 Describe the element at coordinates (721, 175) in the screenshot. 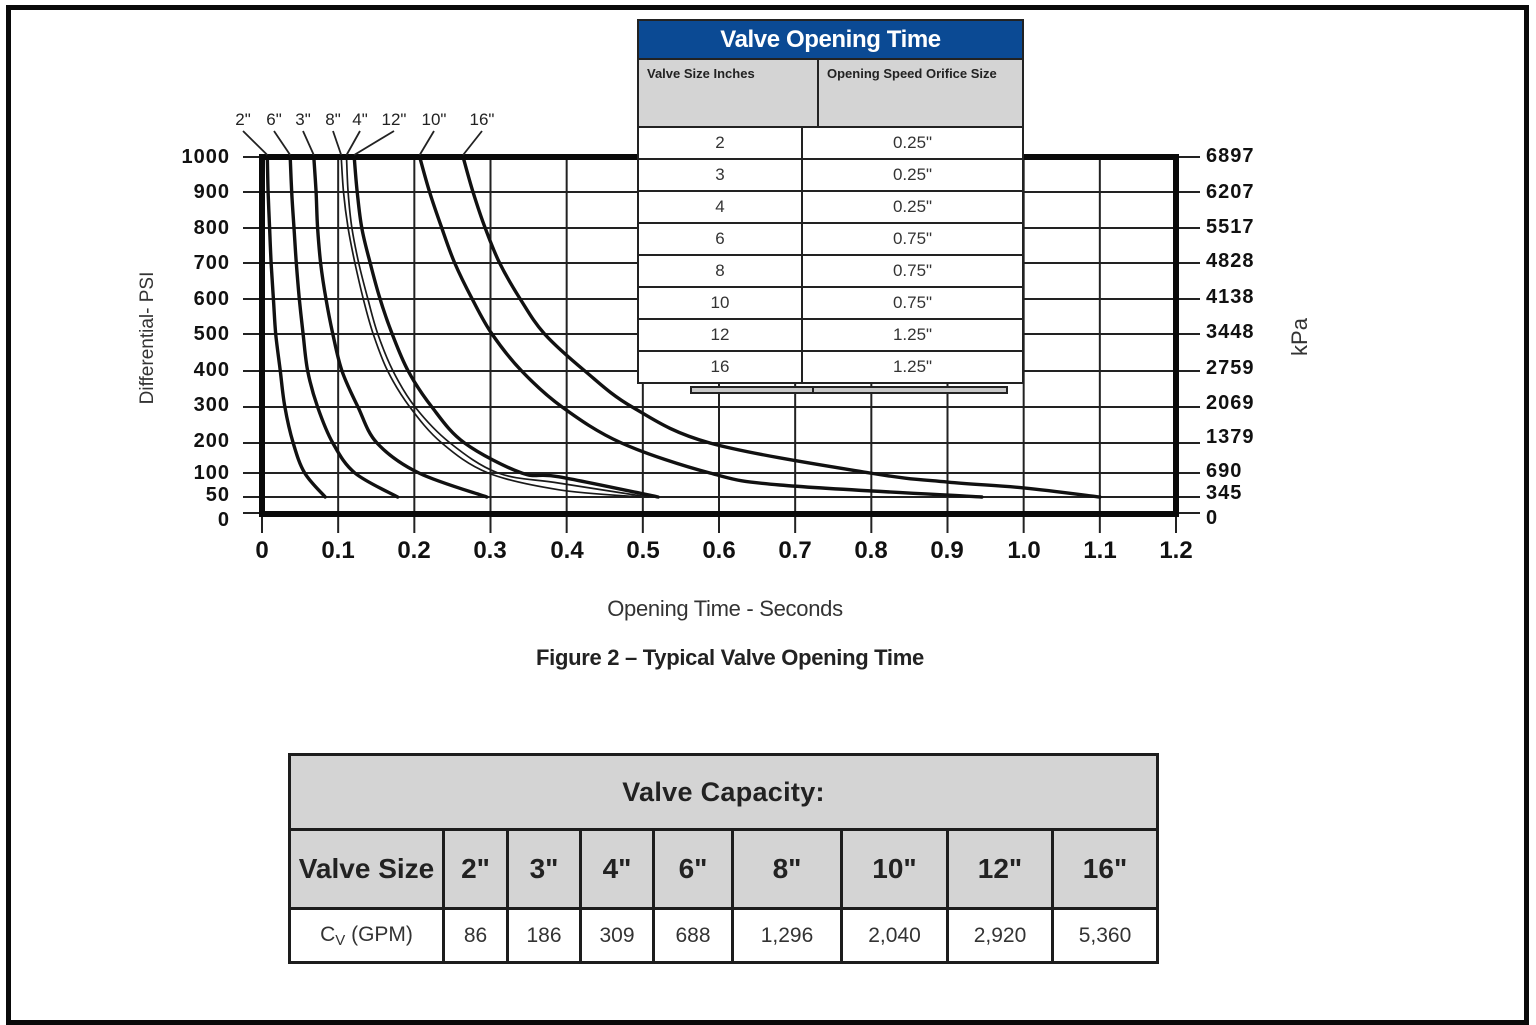

I see `valve-size-cell: 3` at that location.